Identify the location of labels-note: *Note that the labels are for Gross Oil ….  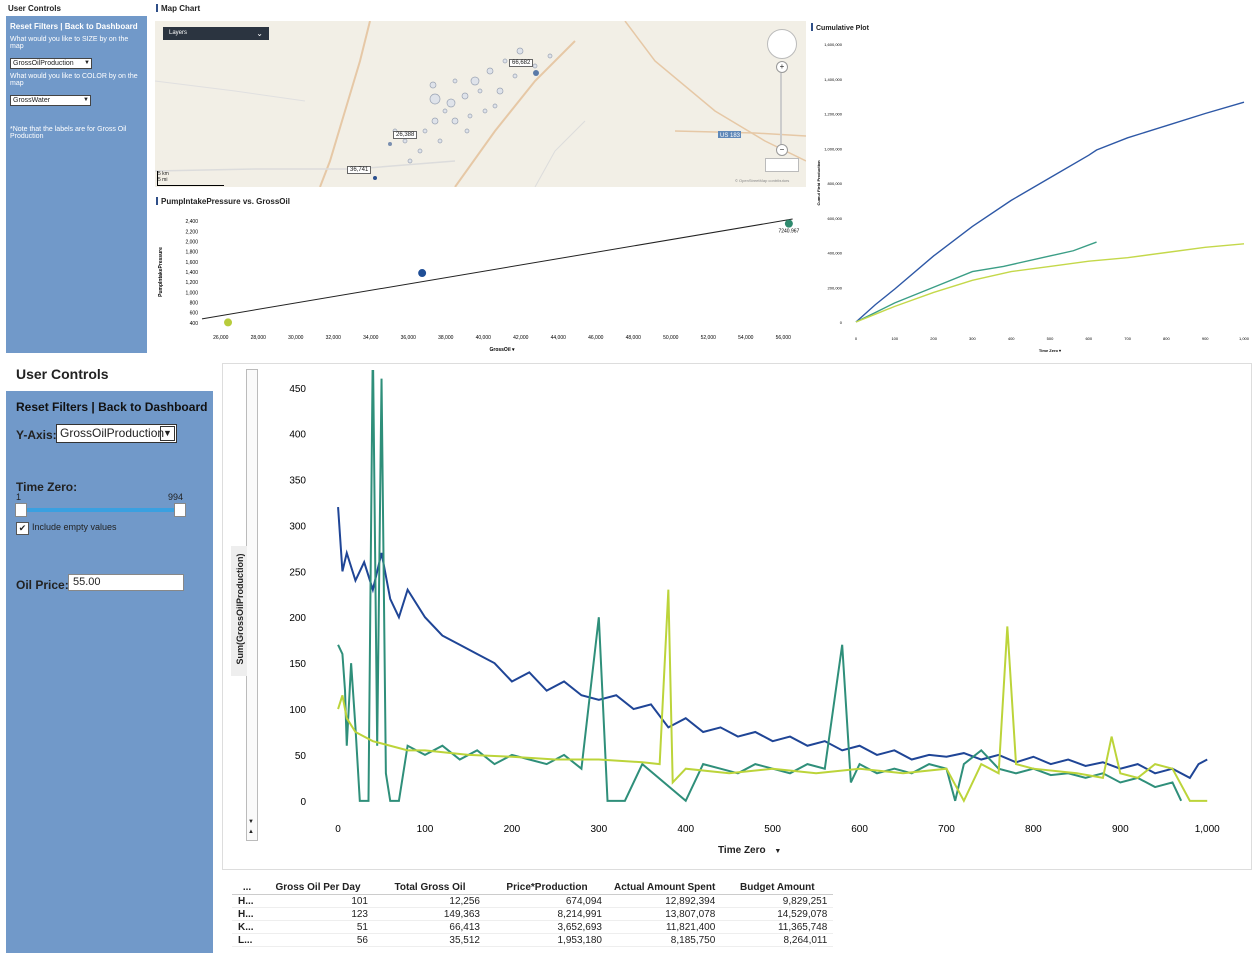
(68, 133).